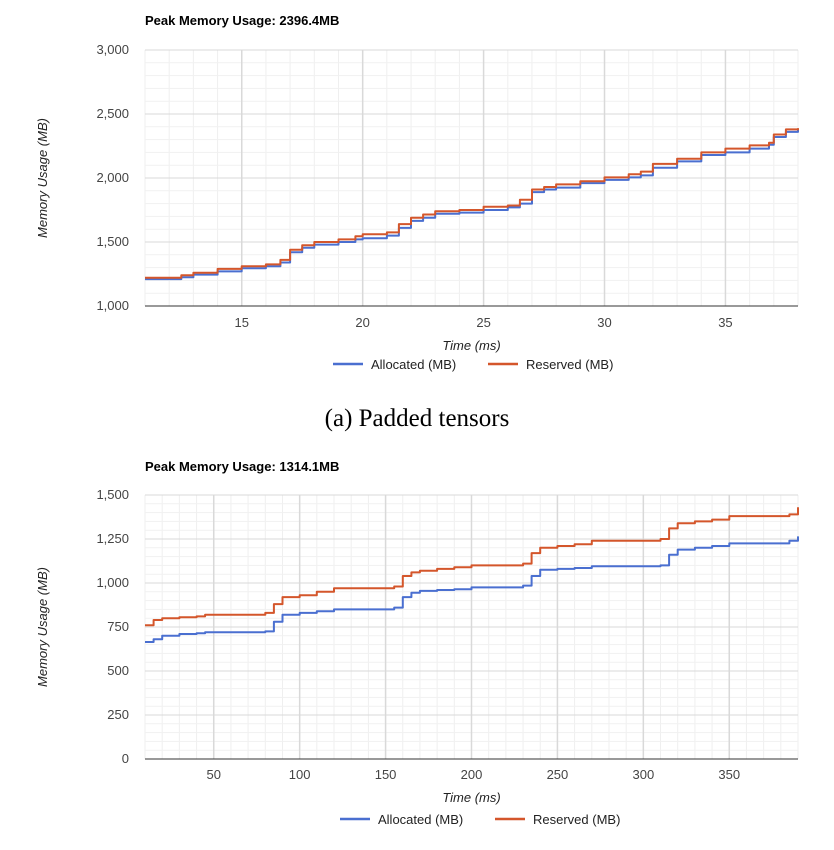 This screenshot has width=834, height=850. Describe the element at coordinates (472, 774) in the screenshot. I see `x-tick-label: 200` at that location.